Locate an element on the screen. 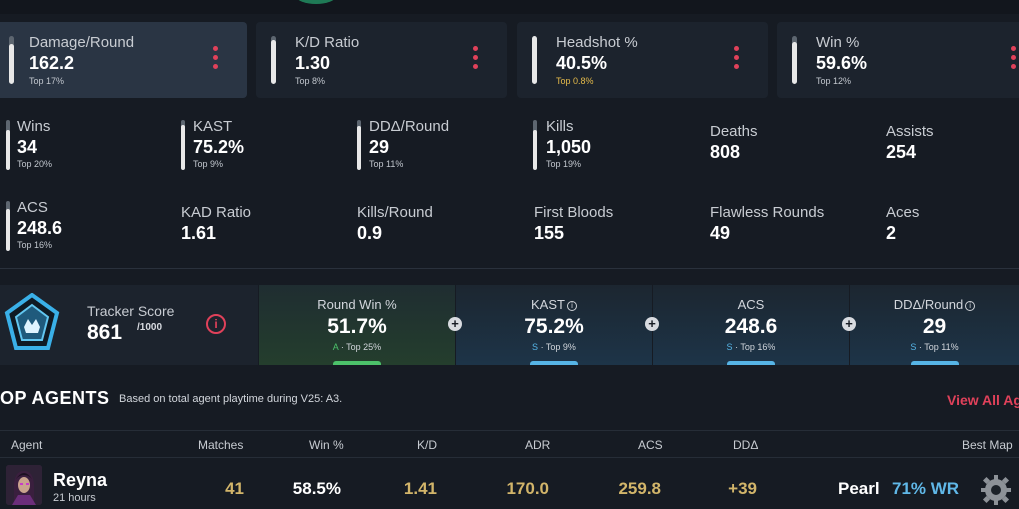 This screenshot has width=1019, height=509. hero-card-kd-ratio: K/D Ratio 1.30 Top 8% is located at coordinates (381, 60).